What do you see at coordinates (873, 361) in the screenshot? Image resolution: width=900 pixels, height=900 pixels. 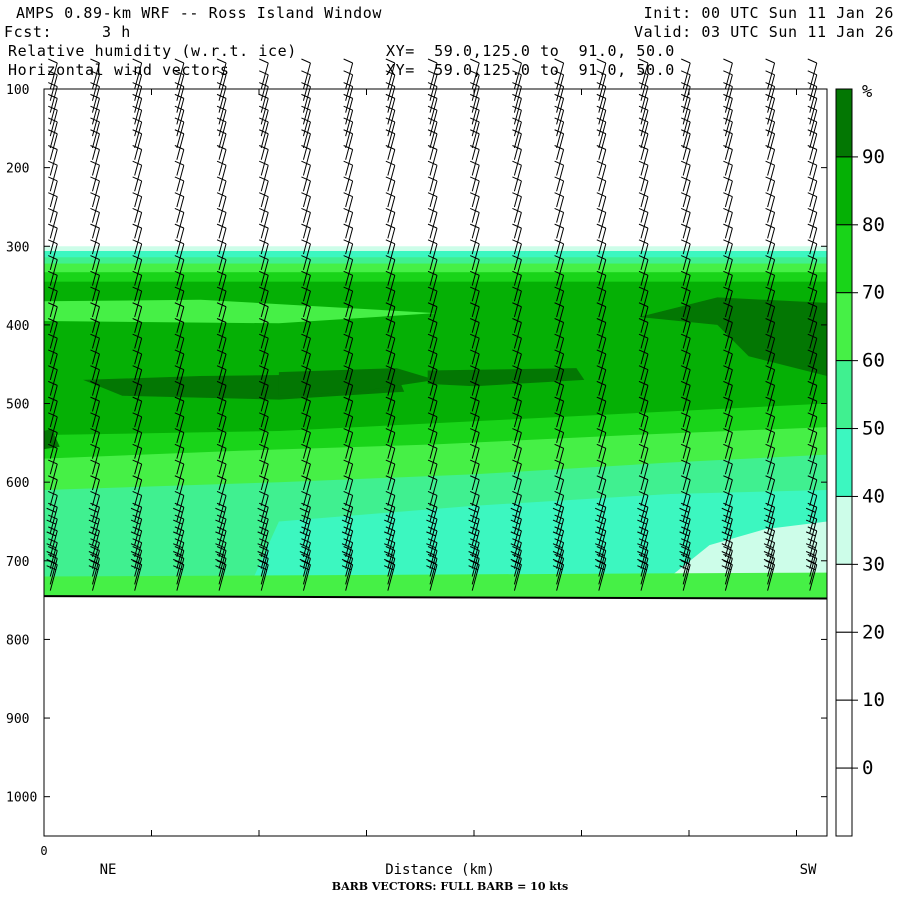 I see `colorbar-label: 60` at bounding box center [873, 361].